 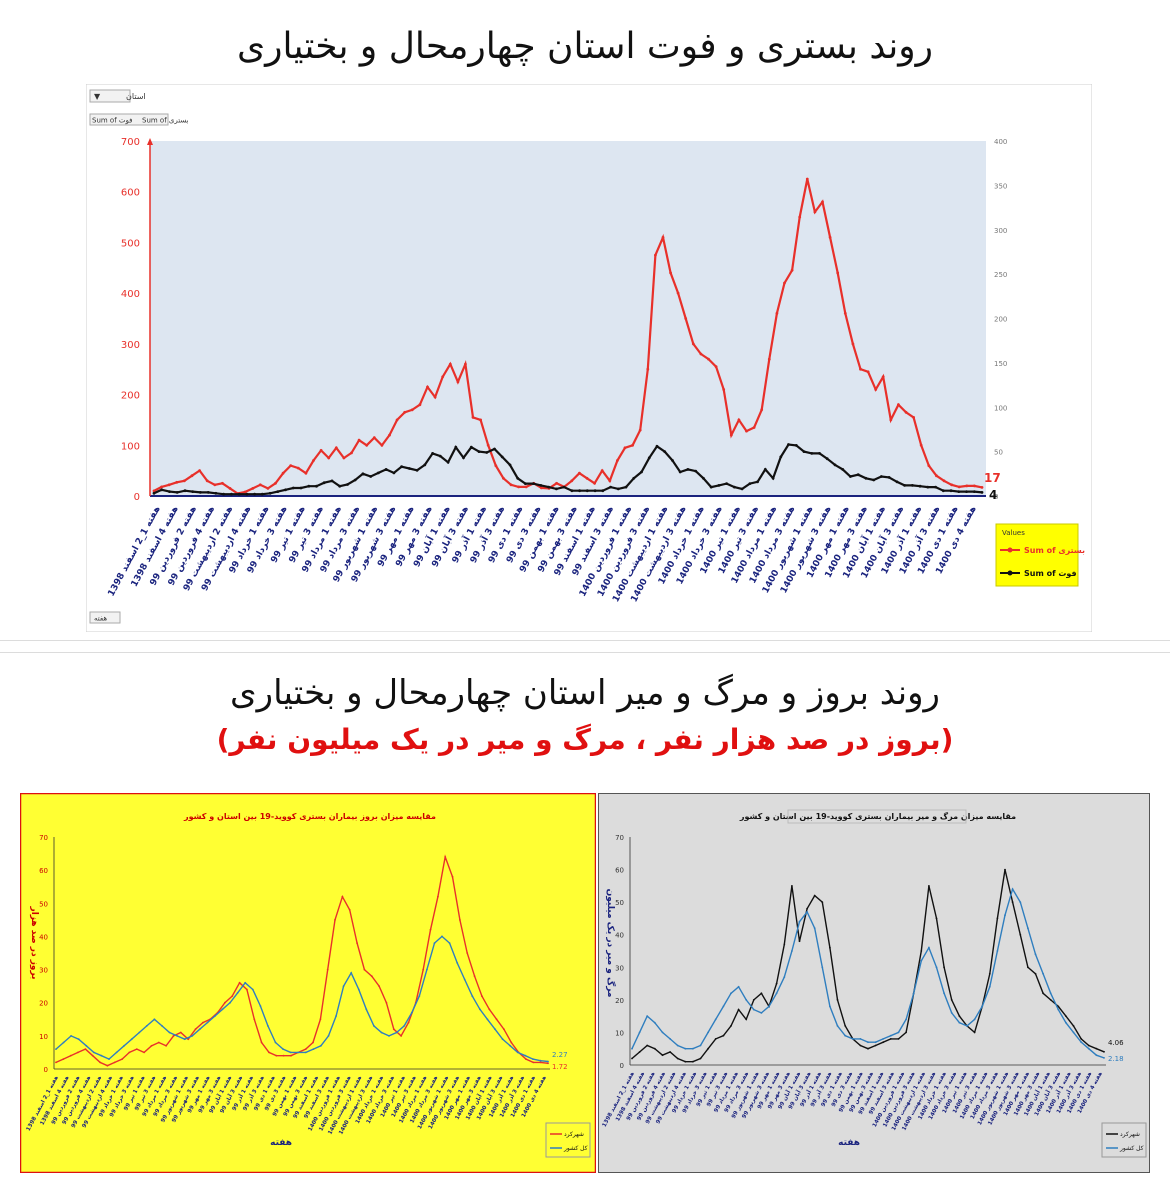 What do you see at coordinates (1000, 319) in the screenshot?
I see `y-right-axis: 0 50 100 150 200 250 300 350 400` at bounding box center [1000, 319].